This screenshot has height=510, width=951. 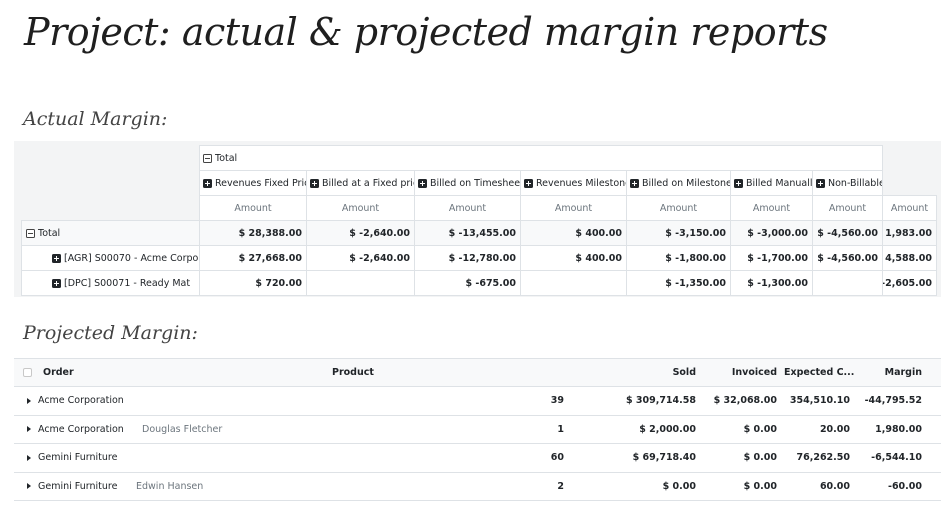 I want to click on pivot-cell: $ 27,668.00, so click(x=253, y=258).